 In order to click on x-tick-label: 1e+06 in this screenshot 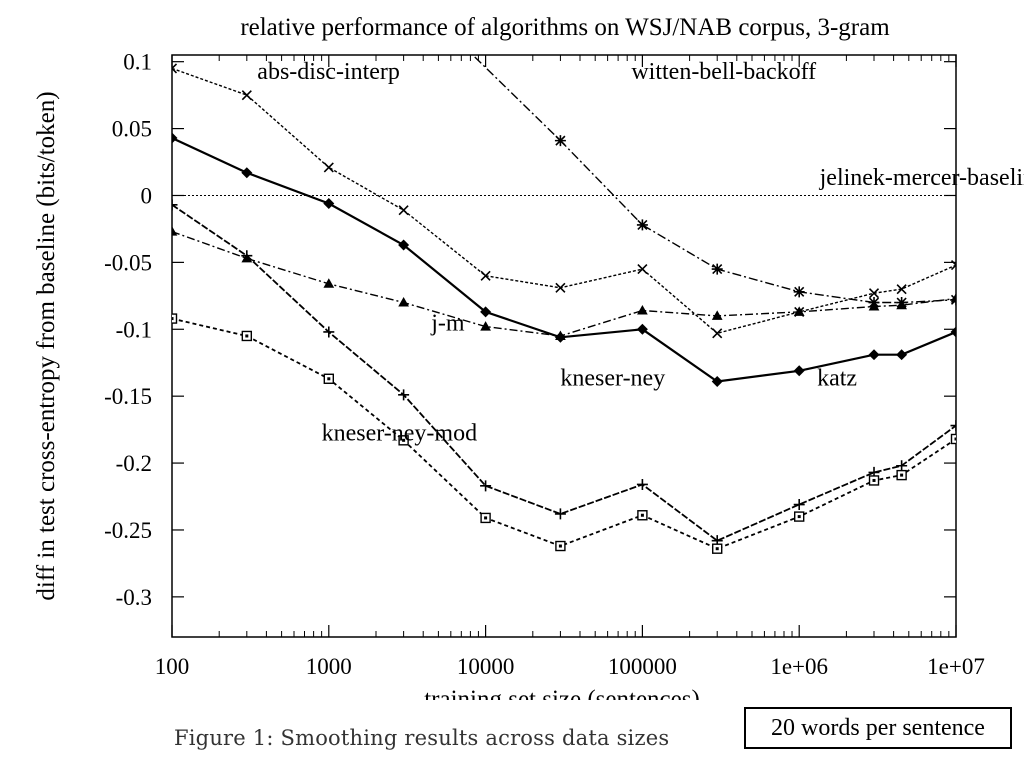, I will do `click(799, 666)`.